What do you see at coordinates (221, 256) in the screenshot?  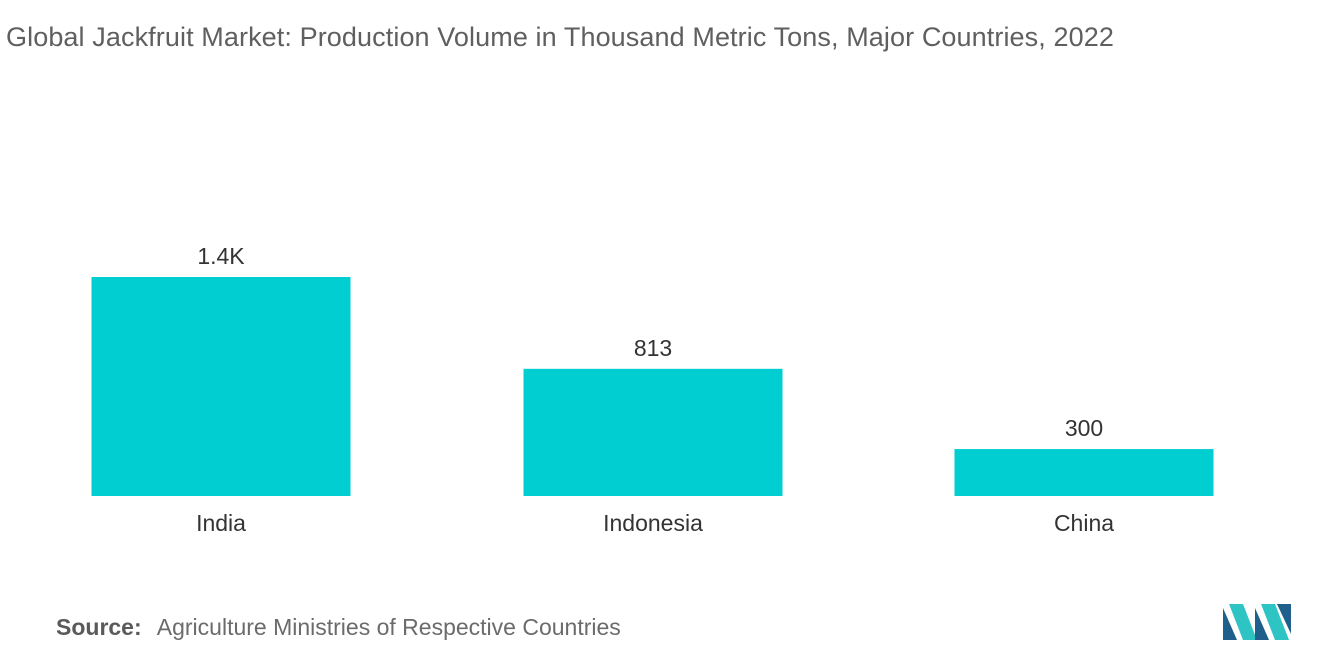 I see `data-label-india: 1.4K` at bounding box center [221, 256].